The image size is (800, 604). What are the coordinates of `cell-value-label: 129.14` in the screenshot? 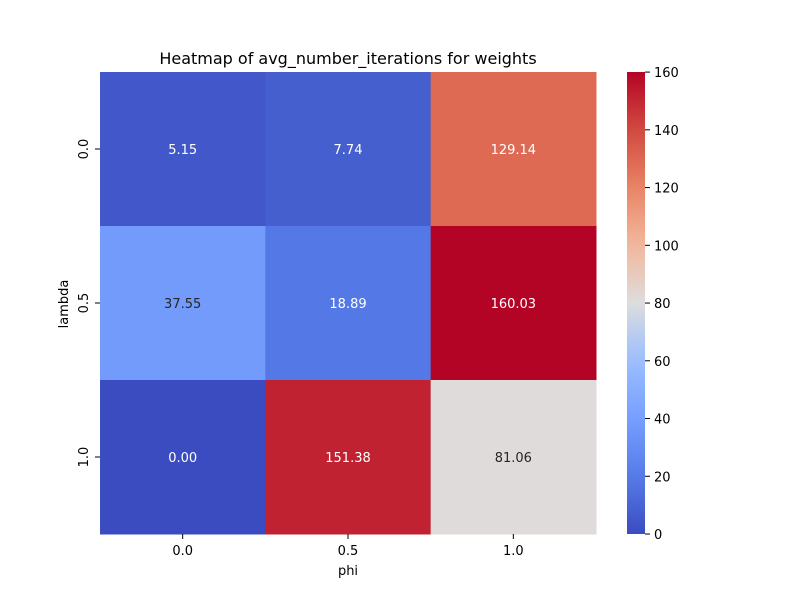 It's located at (514, 150).